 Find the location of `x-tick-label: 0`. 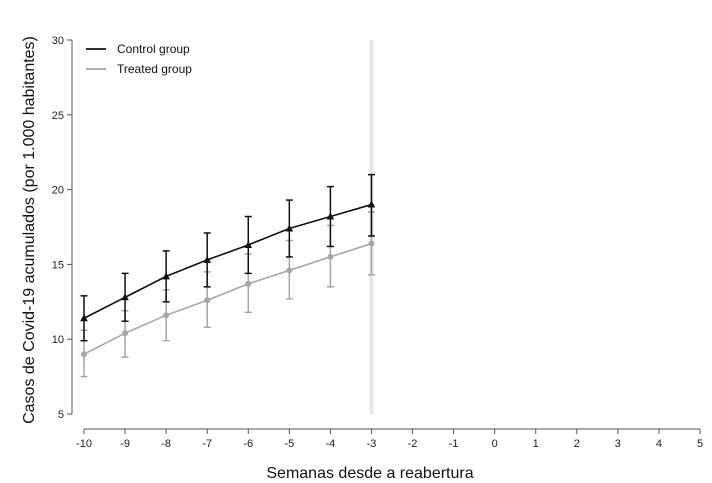

x-tick-label: 0 is located at coordinates (495, 444).